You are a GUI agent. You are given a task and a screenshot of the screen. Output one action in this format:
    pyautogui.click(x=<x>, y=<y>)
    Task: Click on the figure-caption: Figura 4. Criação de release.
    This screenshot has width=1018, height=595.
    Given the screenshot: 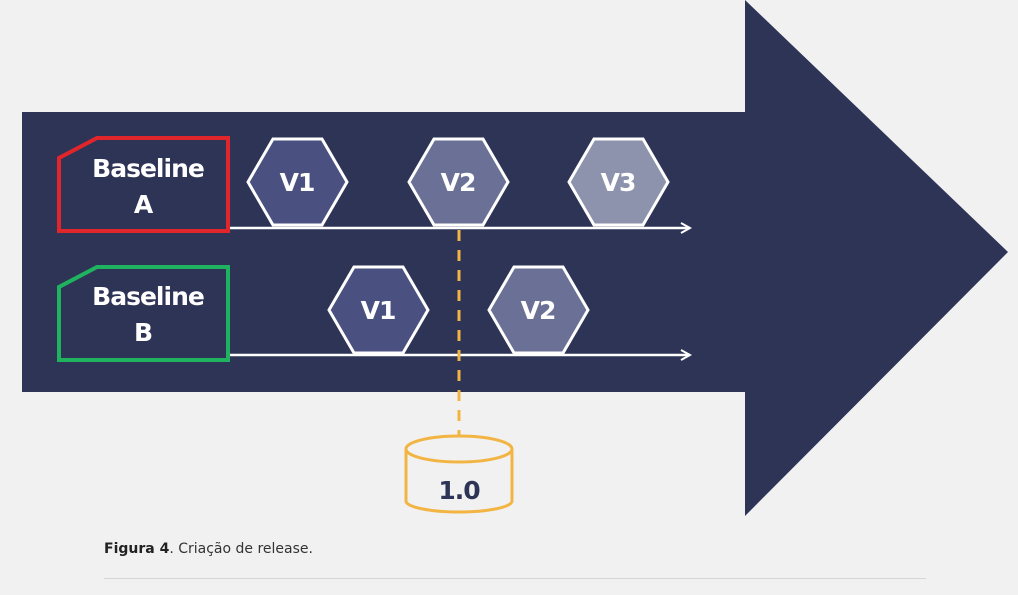 What is the action you would take?
    pyautogui.click(x=208, y=549)
    